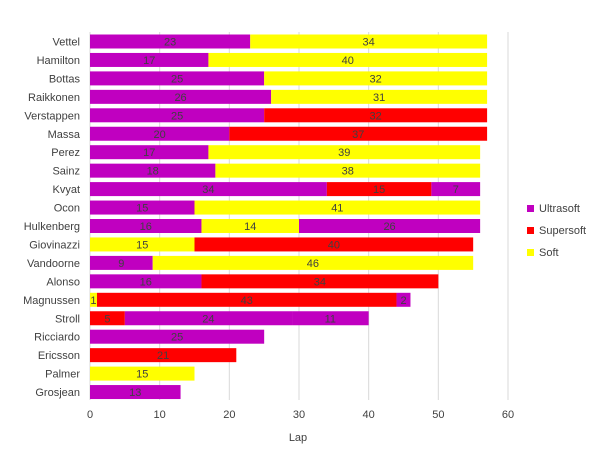  I want to click on driver-label: Perez, so click(65, 153).